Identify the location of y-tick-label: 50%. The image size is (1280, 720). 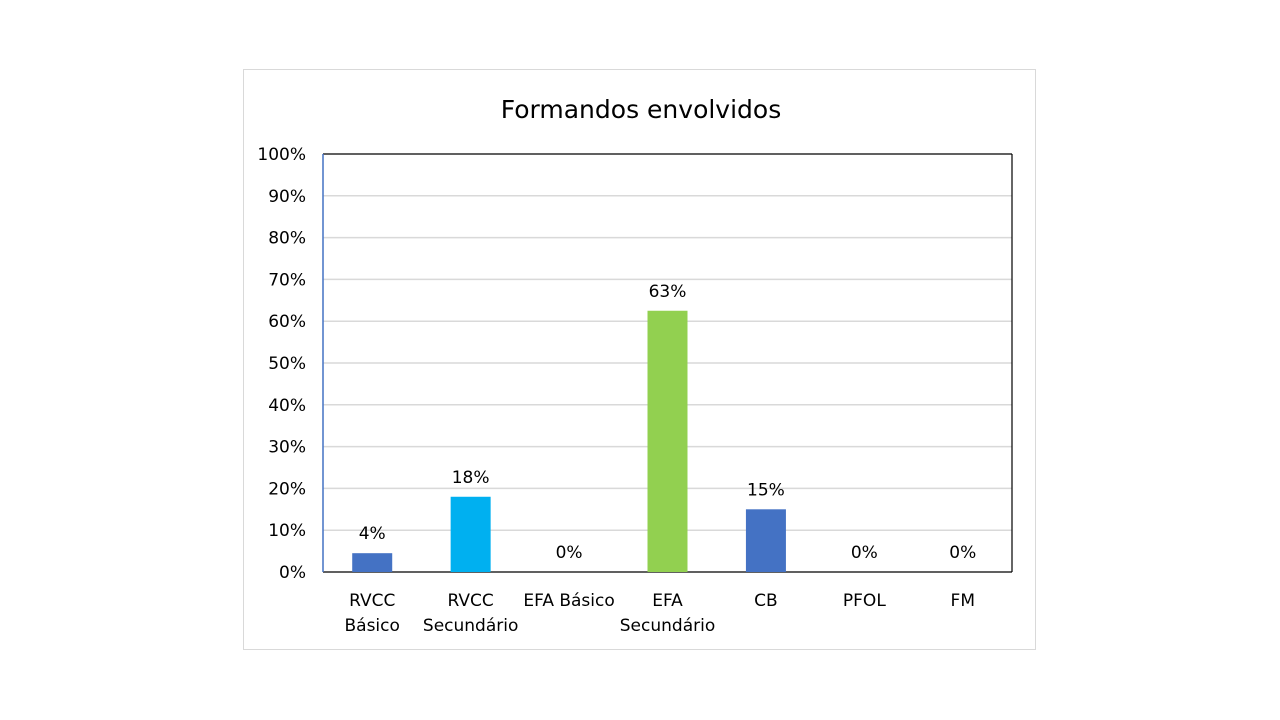
(287, 364).